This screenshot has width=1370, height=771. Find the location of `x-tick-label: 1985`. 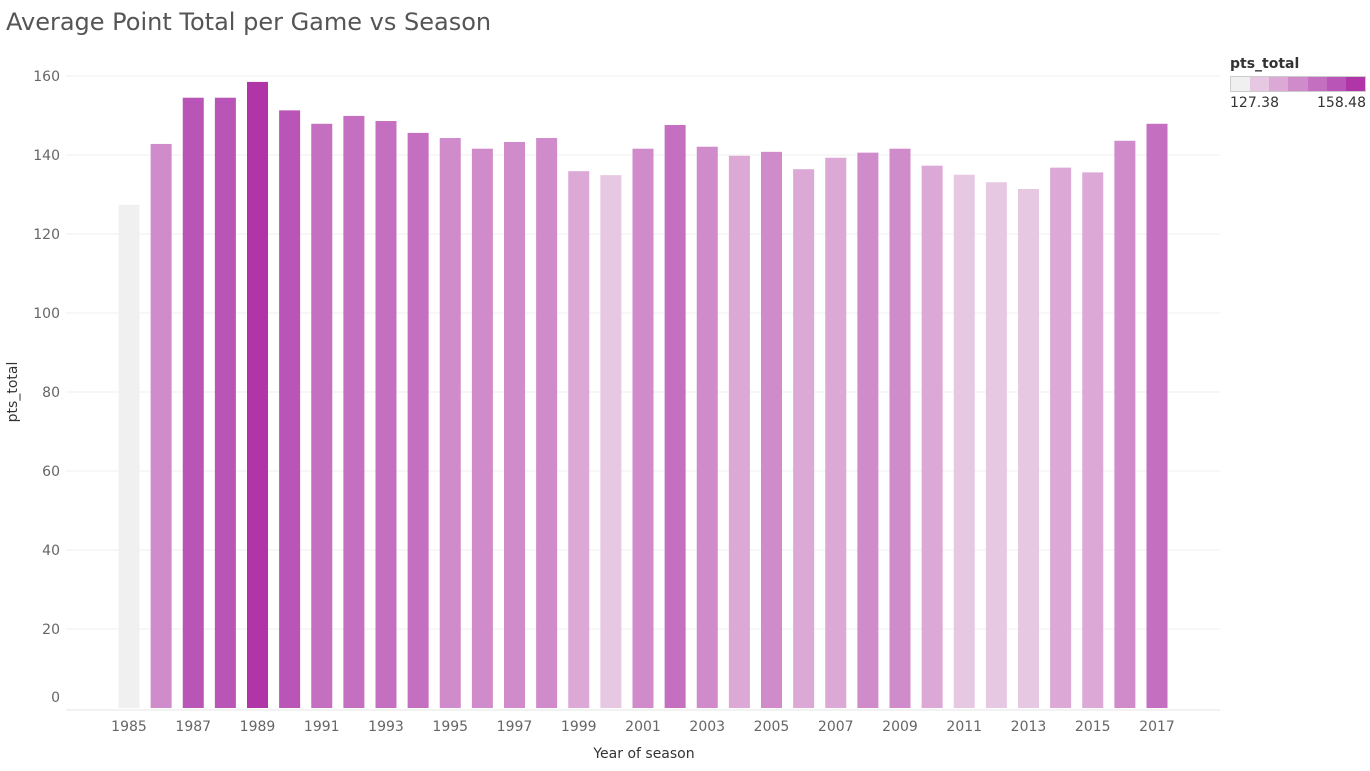

x-tick-label: 1985 is located at coordinates (129, 727).